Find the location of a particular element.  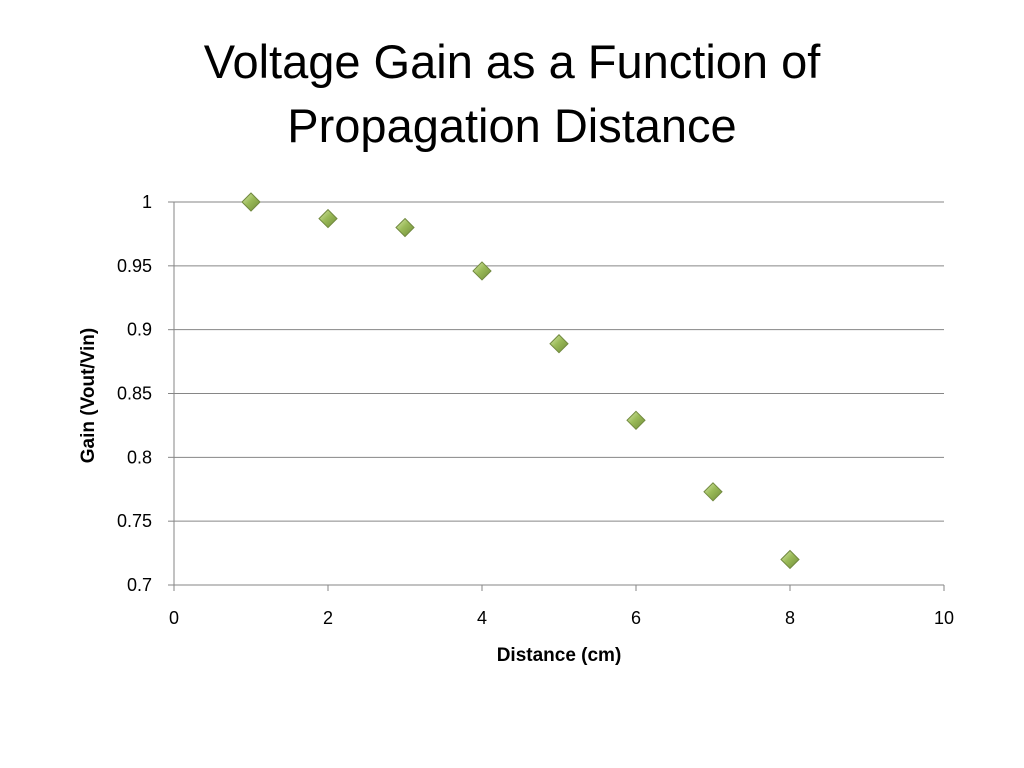

y-tick-label: 0.8 is located at coordinates (139, 457).